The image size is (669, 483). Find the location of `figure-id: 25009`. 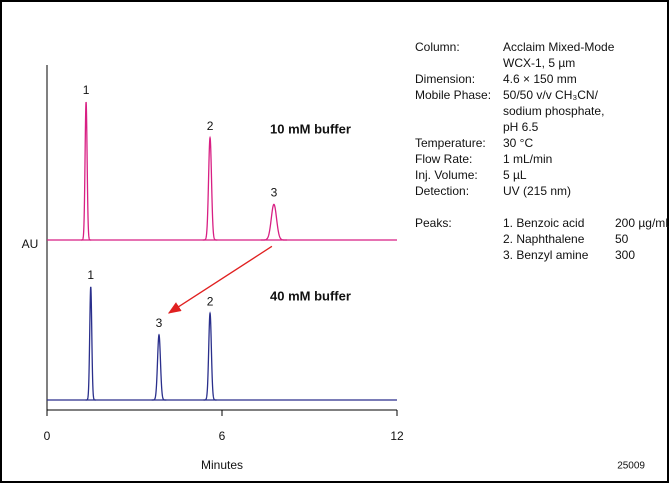

figure-id: 25009 is located at coordinates (631, 466).